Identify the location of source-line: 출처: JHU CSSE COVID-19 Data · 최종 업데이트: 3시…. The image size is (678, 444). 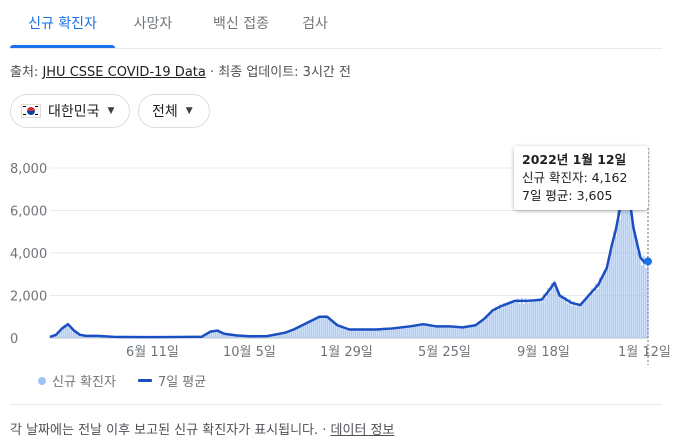
(180, 70).